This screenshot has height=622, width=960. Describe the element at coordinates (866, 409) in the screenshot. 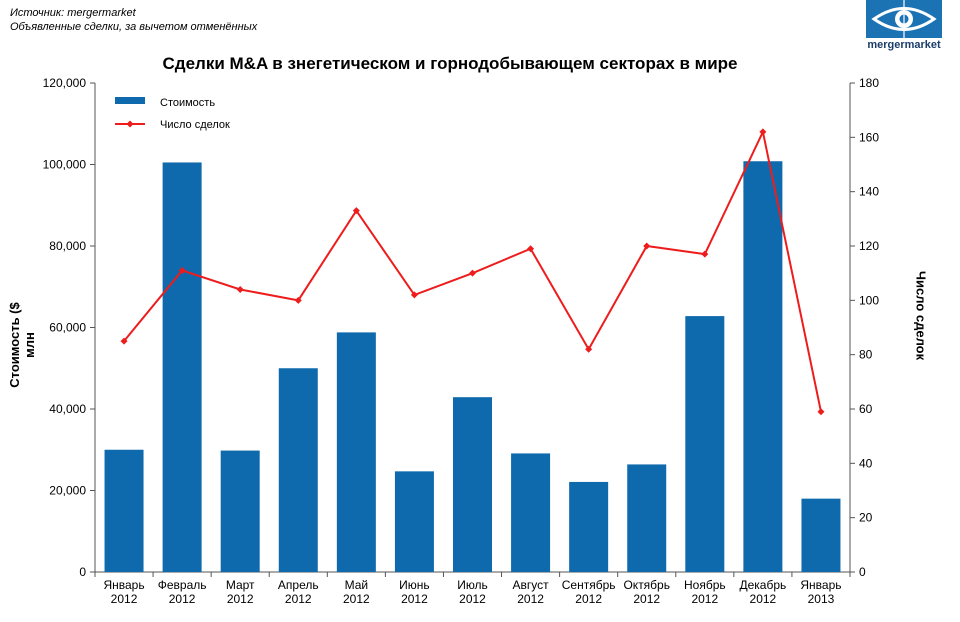

I see `y-tick-label-right: 60` at that location.